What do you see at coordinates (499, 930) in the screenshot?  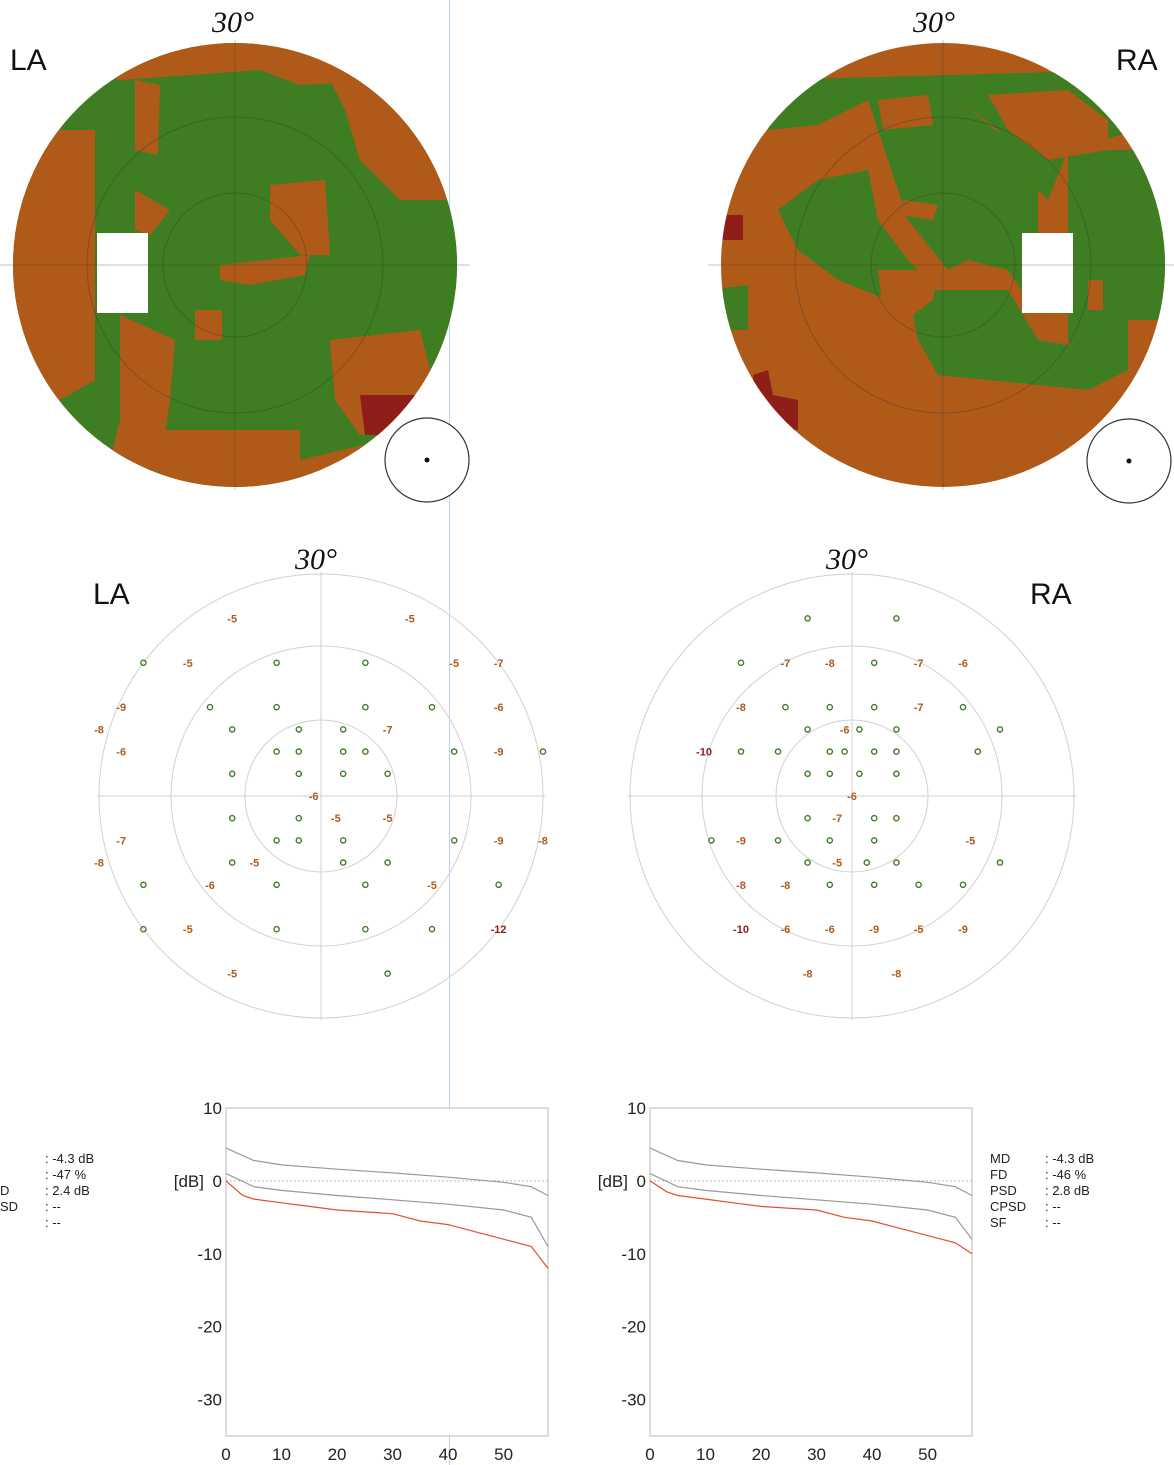 I see `defect-value: -12` at bounding box center [499, 930].